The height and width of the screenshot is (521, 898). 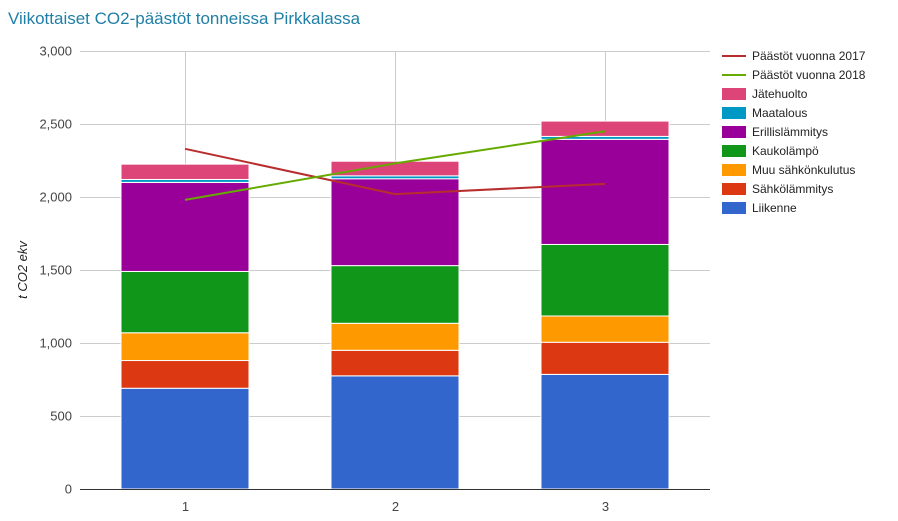 I want to click on legend-item-p-st-t-vuonna-2017: Päästöt vuonna 2017, so click(x=794, y=56).